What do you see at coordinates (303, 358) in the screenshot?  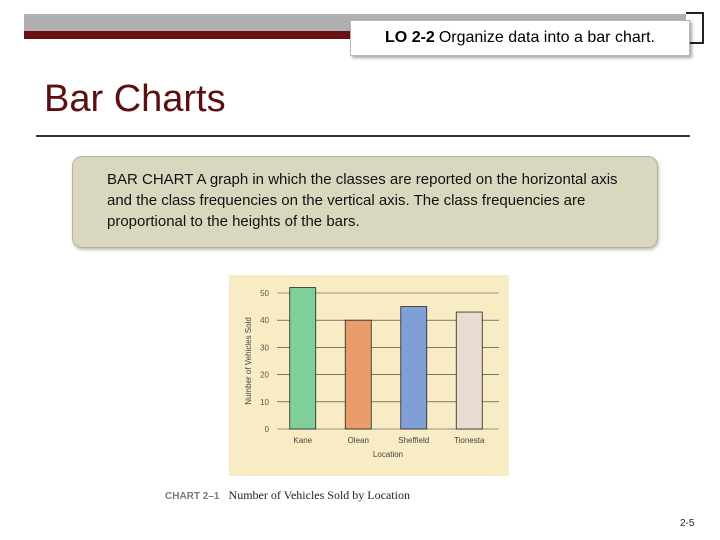 I see `bar-kane` at bounding box center [303, 358].